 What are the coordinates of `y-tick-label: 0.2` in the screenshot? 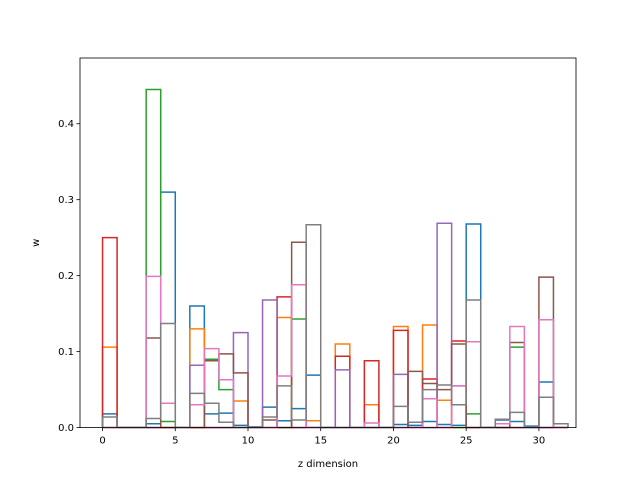 It's located at (66, 276).